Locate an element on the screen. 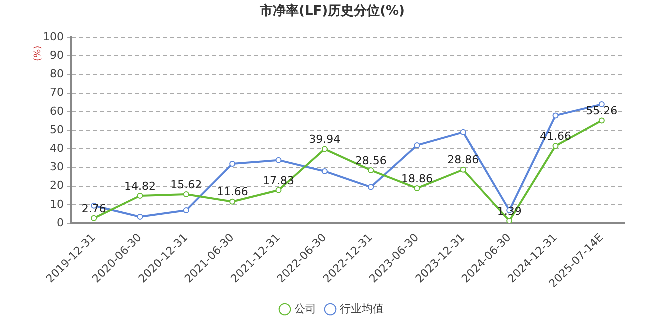  data-label: 55.26 is located at coordinates (602, 111).